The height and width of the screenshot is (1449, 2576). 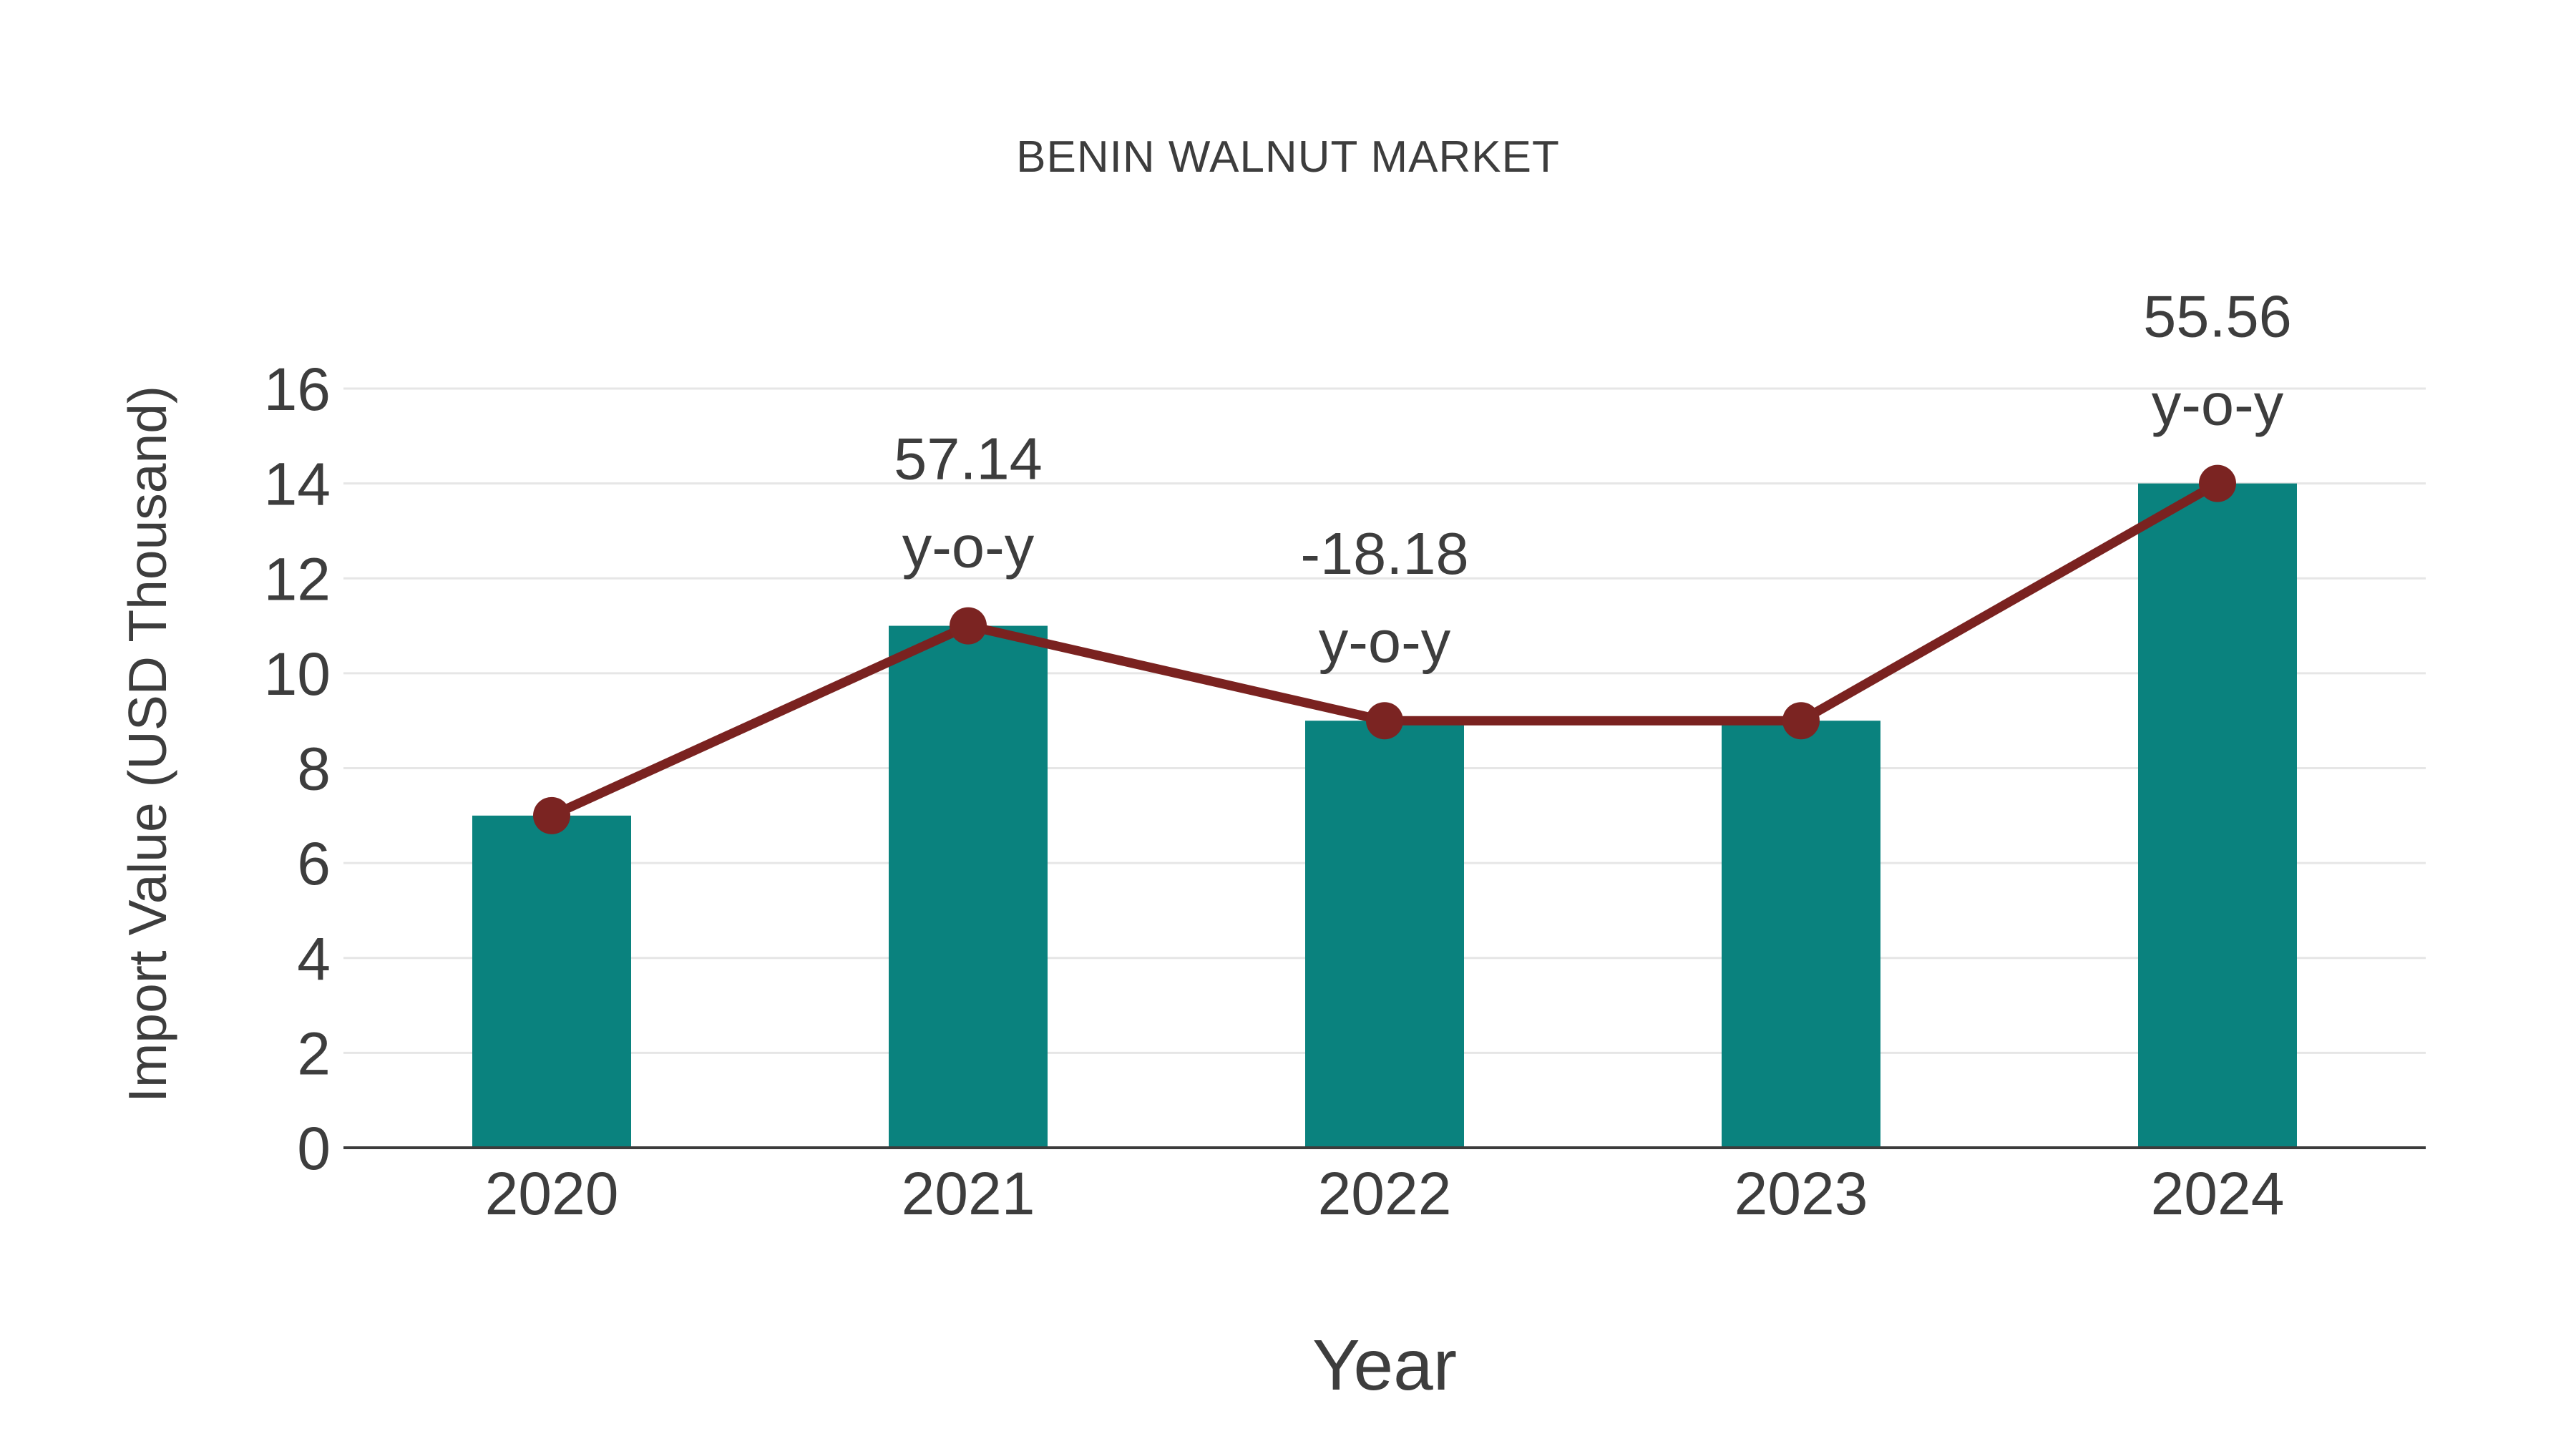 What do you see at coordinates (314, 1148) in the screenshot?
I see `y-tick-label-0: 0` at bounding box center [314, 1148].